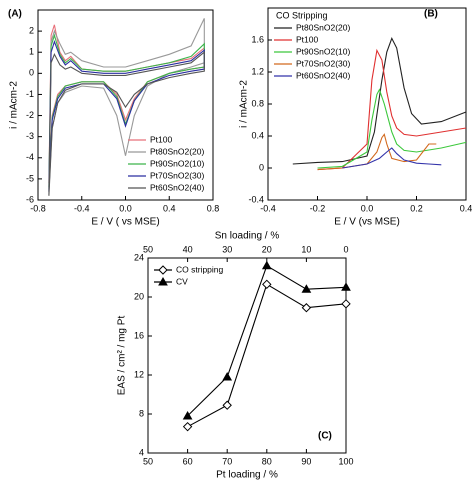 Image resolution: width=474 pixels, height=488 pixels. Describe the element at coordinates (139, 296) in the screenshot. I see `y-tick-label: 20` at that location.